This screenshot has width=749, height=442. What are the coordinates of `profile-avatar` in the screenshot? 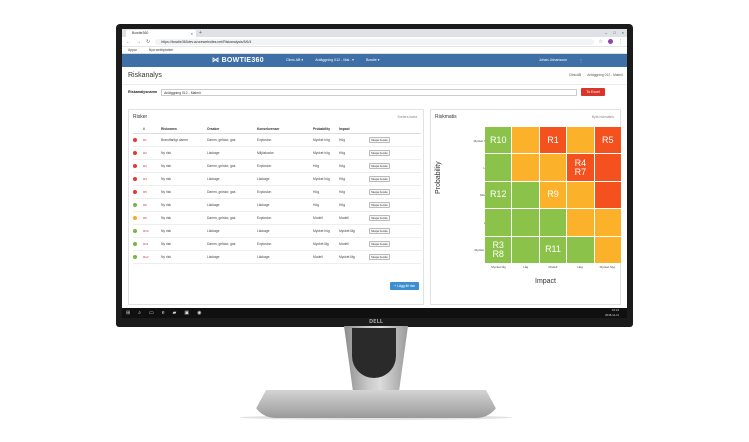 It's located at (610, 41).